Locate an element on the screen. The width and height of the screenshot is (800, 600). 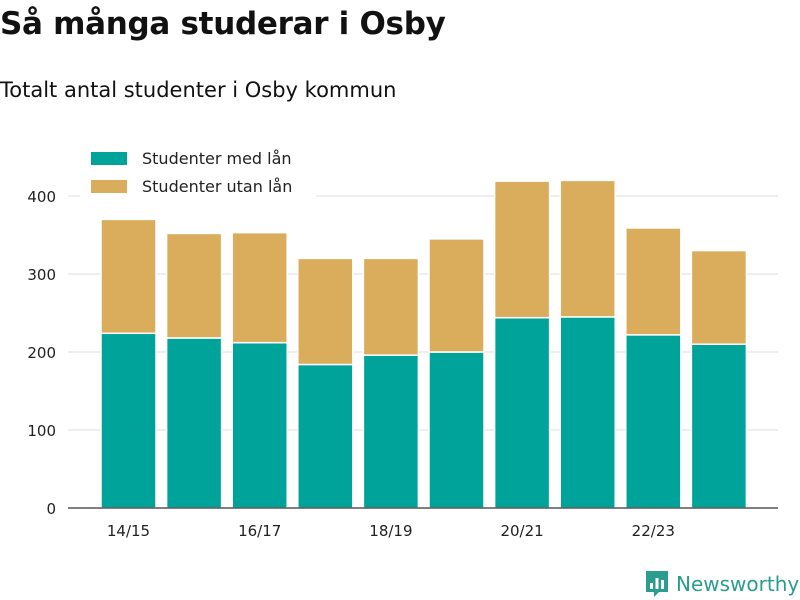
chart-subtitle: Totalt antal studenter i Osby kommun is located at coordinates (198, 90).